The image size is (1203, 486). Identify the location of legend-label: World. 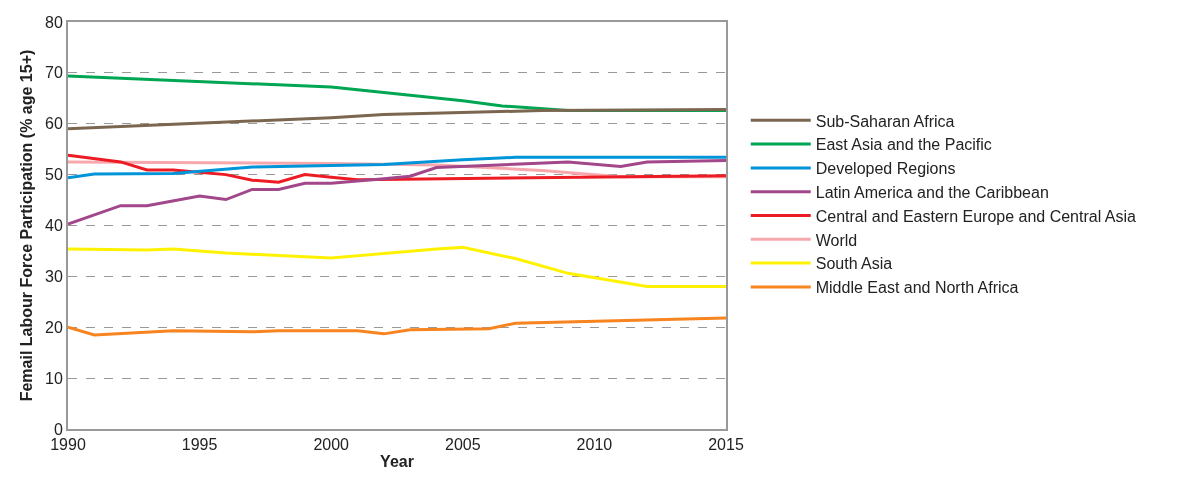
(836, 240).